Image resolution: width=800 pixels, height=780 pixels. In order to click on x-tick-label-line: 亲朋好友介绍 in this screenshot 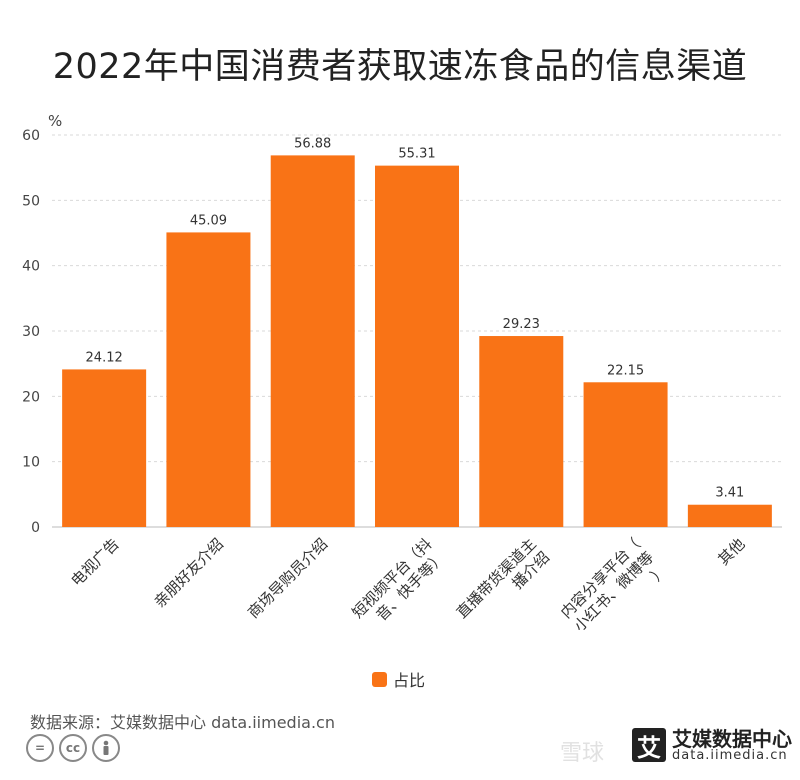, I will do `click(189, 573)`.